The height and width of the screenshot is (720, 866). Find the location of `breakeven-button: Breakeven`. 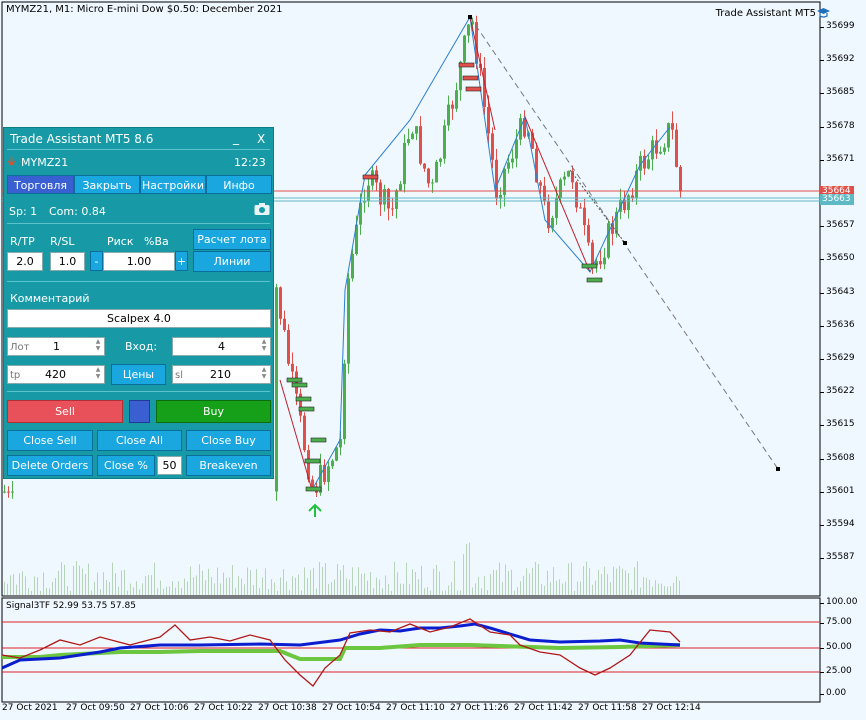

breakeven-button: Breakeven is located at coordinates (228, 465).